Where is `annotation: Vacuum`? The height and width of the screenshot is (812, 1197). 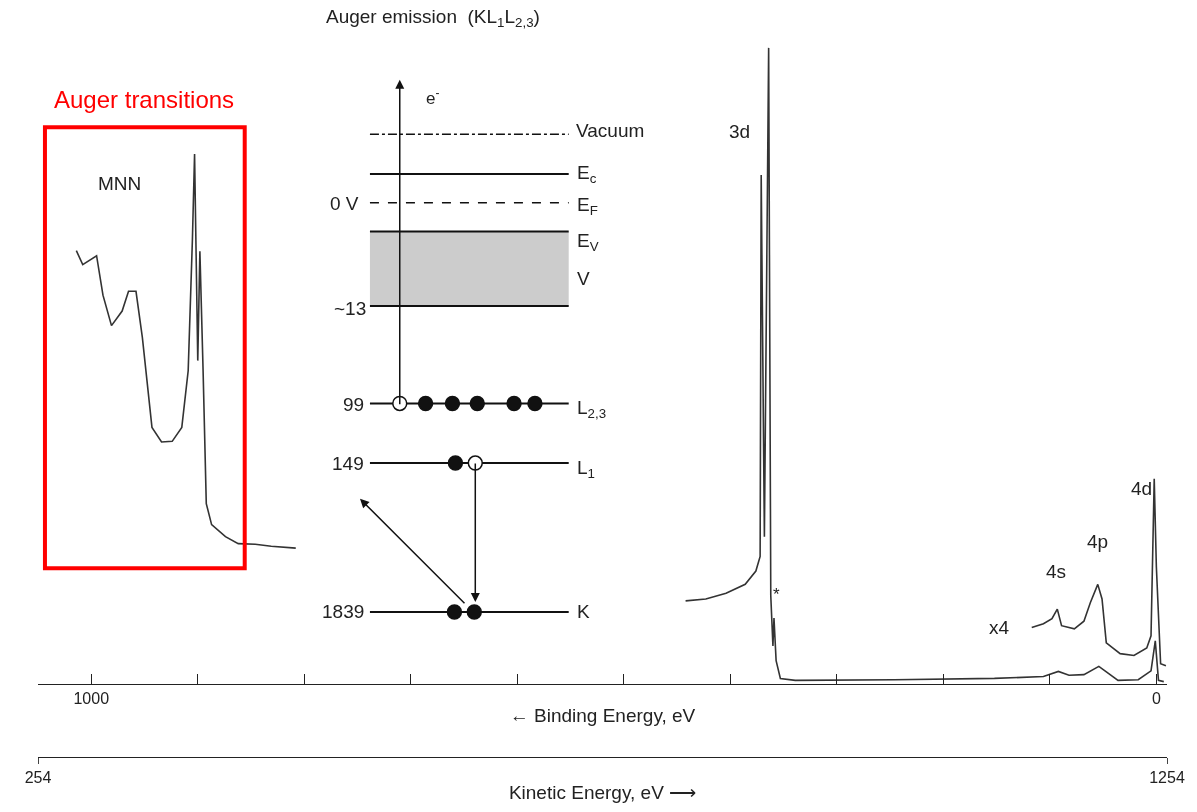
annotation: Vacuum is located at coordinates (610, 130).